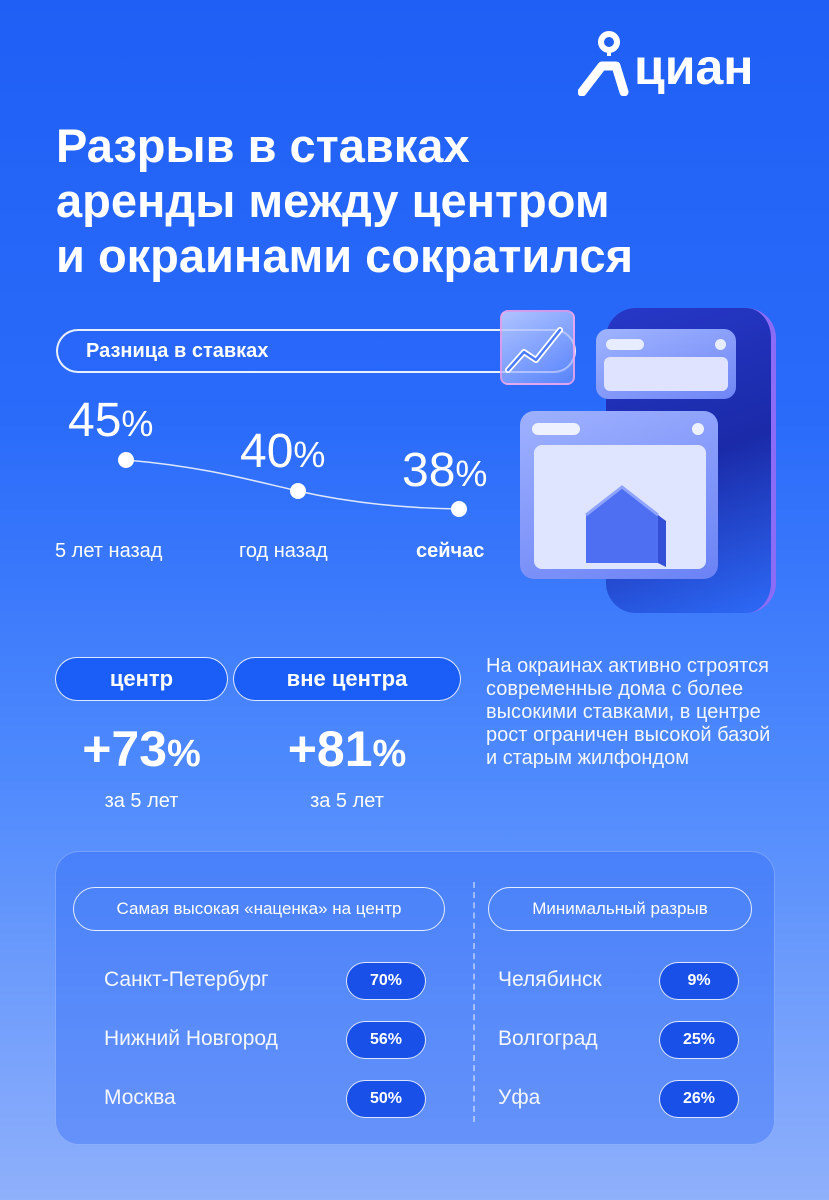 Image resolution: width=829 pixels, height=1200 pixels. What do you see at coordinates (699, 1040) in the screenshot?
I see `gap-value: 25%` at bounding box center [699, 1040].